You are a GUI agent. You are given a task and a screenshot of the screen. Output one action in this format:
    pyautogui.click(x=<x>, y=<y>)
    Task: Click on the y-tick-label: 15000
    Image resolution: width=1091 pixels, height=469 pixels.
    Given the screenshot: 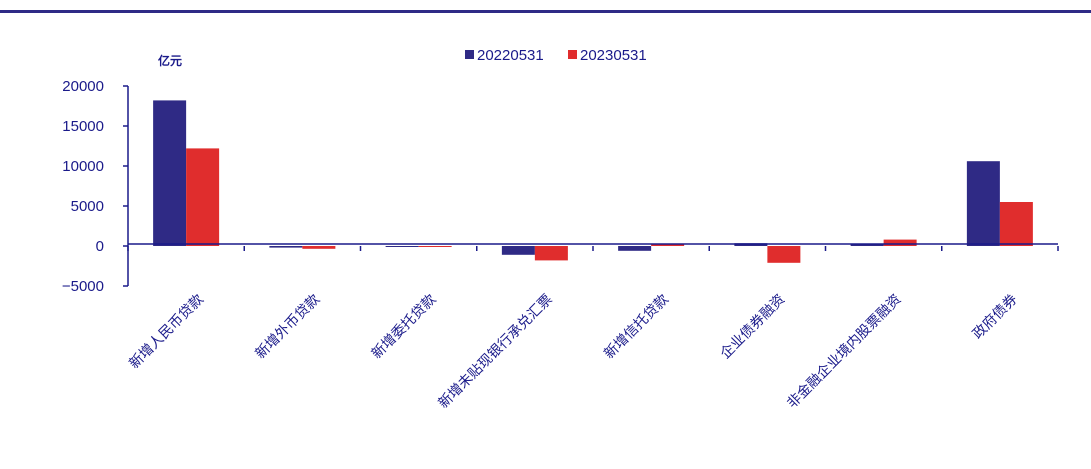 What is the action you would take?
    pyautogui.click(x=83, y=126)
    